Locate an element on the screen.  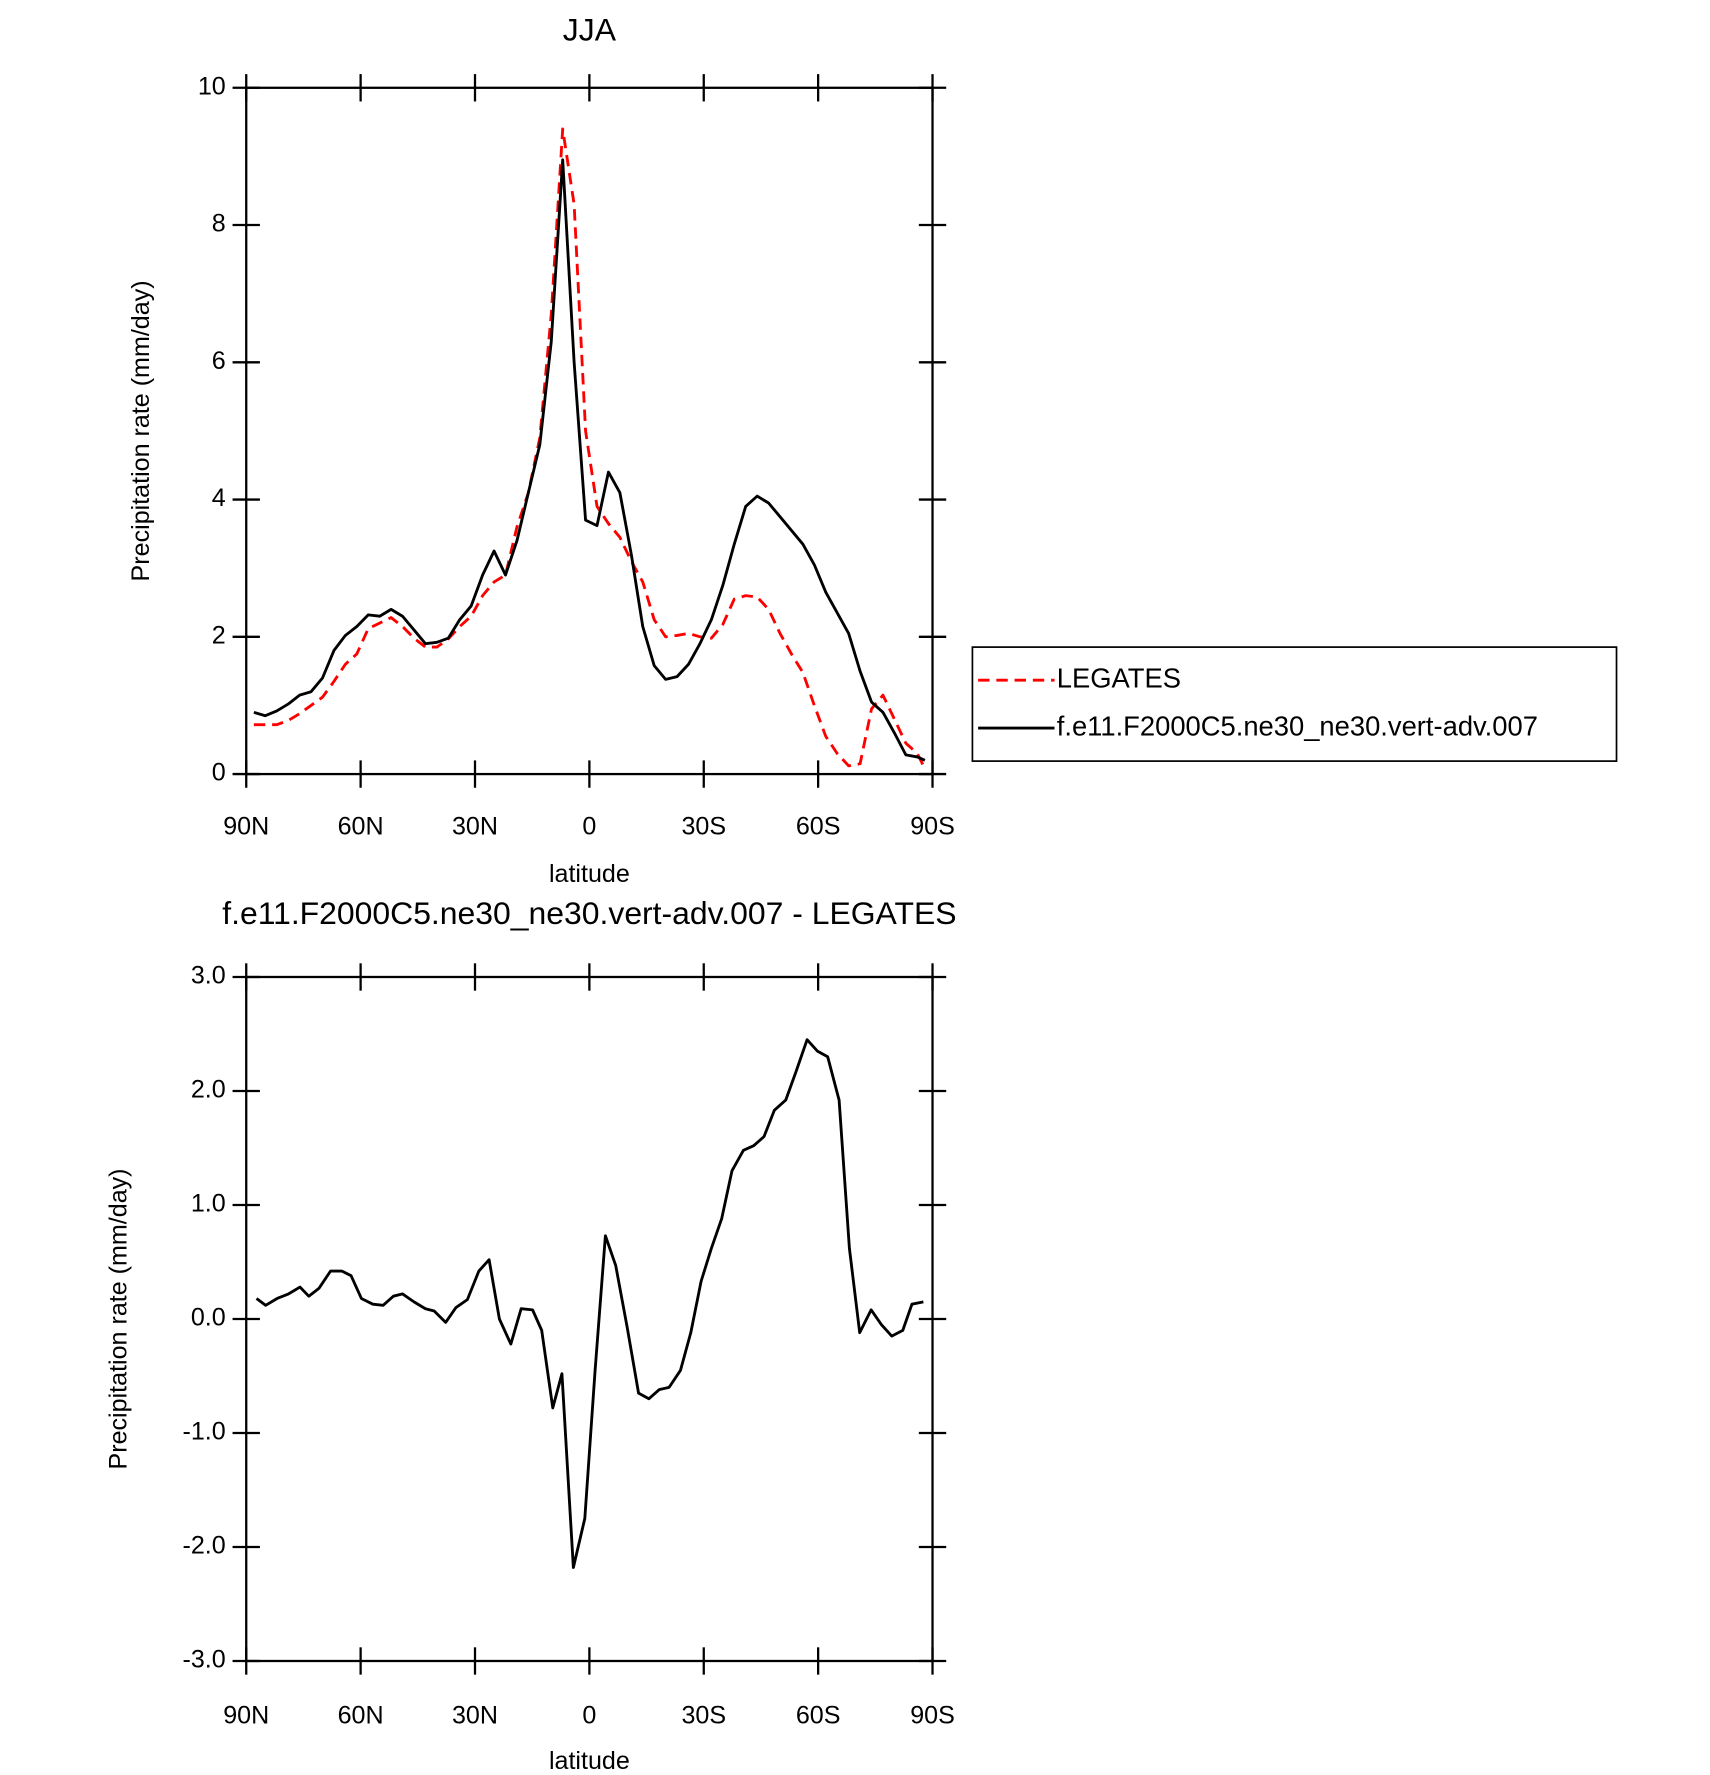
y-tick-label: 2 is located at coordinates (219, 635).